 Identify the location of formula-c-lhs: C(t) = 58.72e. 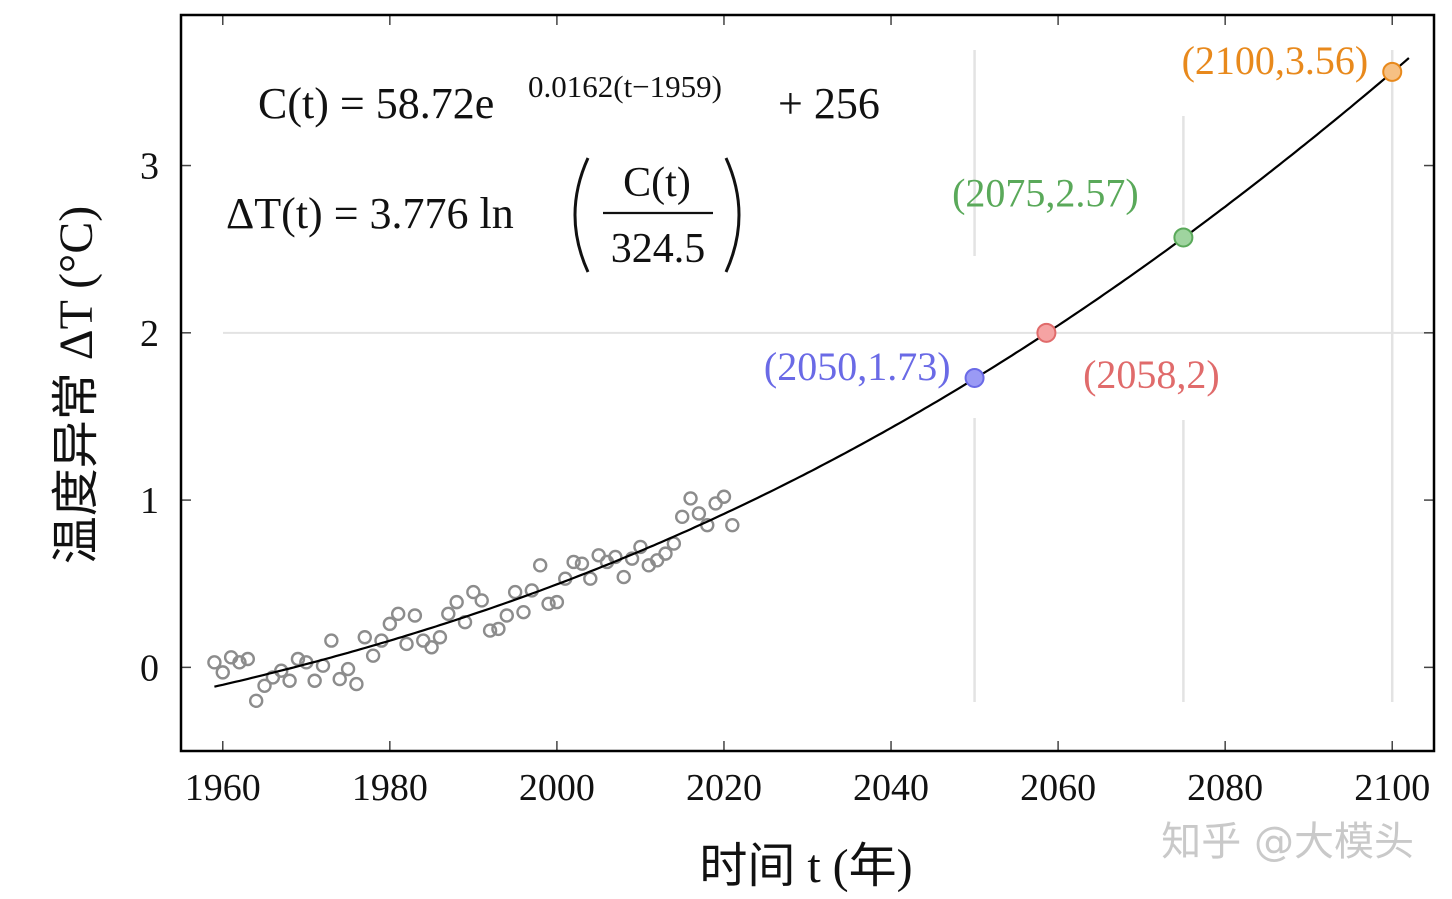
(376, 103).